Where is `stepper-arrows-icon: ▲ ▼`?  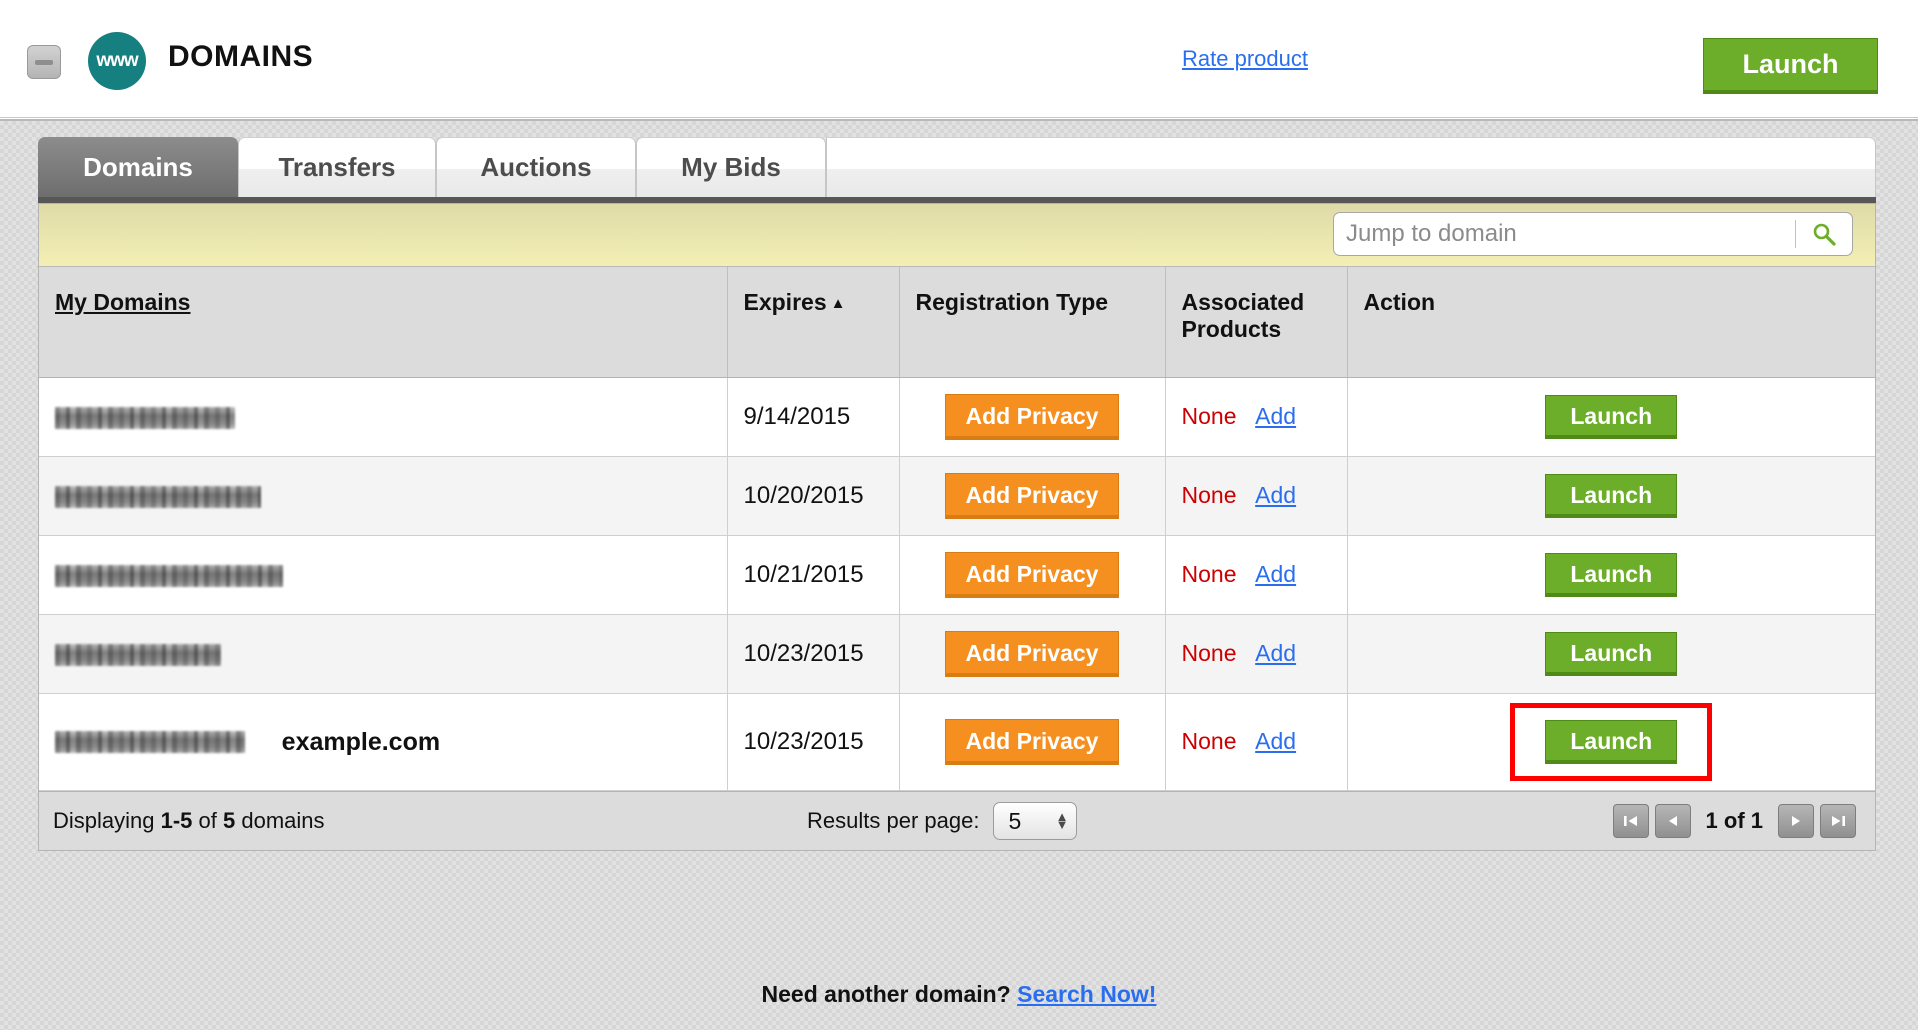
stepper-arrows-icon: ▲ ▼ is located at coordinates (1062, 820).